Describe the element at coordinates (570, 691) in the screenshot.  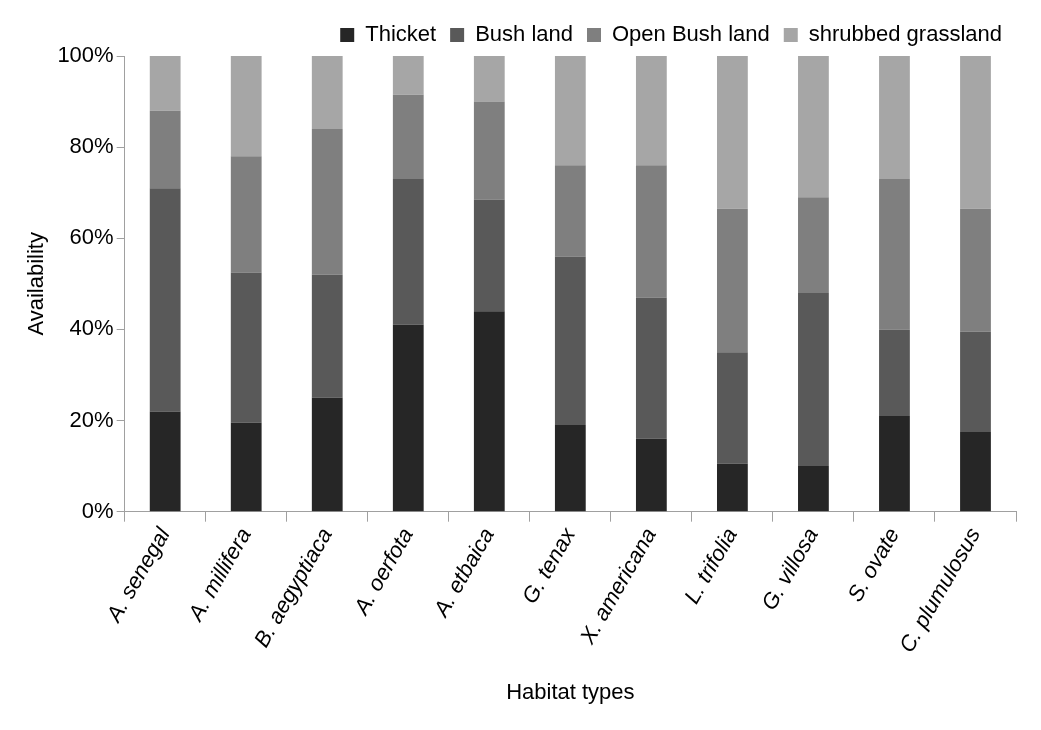
I see `x-axis-title: Habitat types` at that location.